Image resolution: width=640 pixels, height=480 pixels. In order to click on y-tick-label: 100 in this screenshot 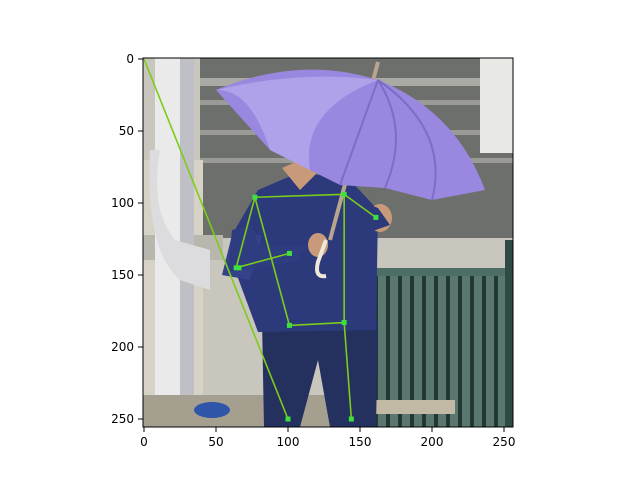, I will do `click(122, 203)`.